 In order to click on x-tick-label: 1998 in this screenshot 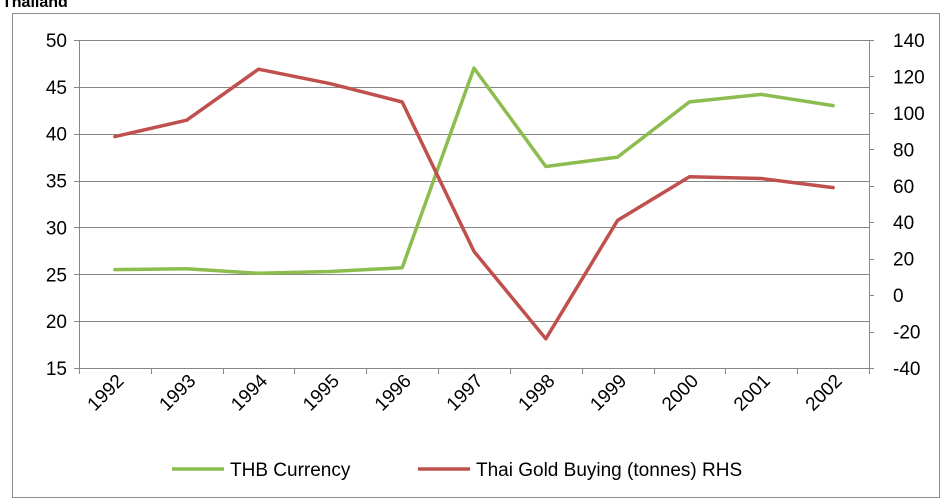, I will do `click(537, 393)`.